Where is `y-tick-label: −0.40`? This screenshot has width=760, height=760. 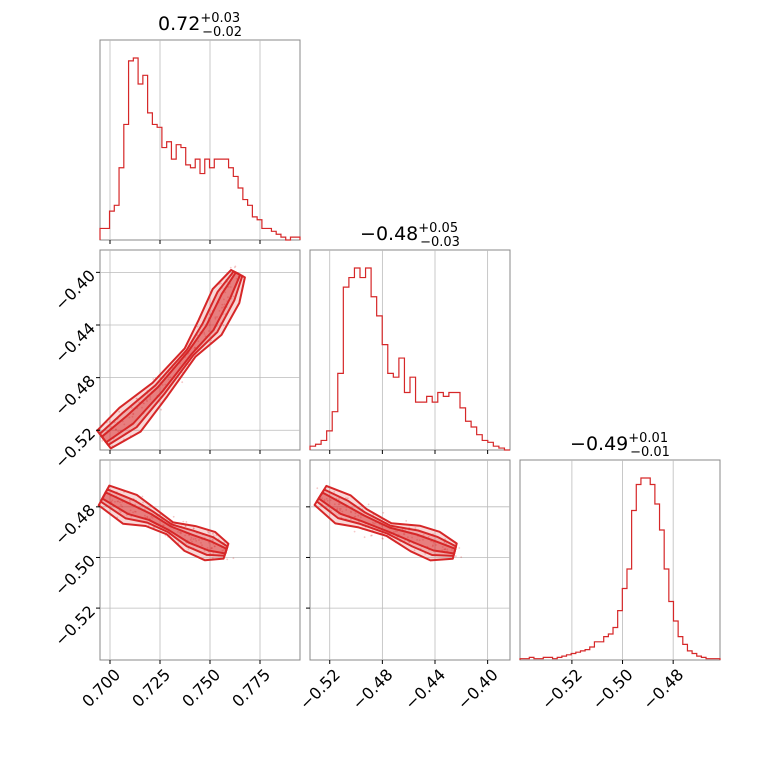 y-tick-label: −0.40 is located at coordinates (75, 290).